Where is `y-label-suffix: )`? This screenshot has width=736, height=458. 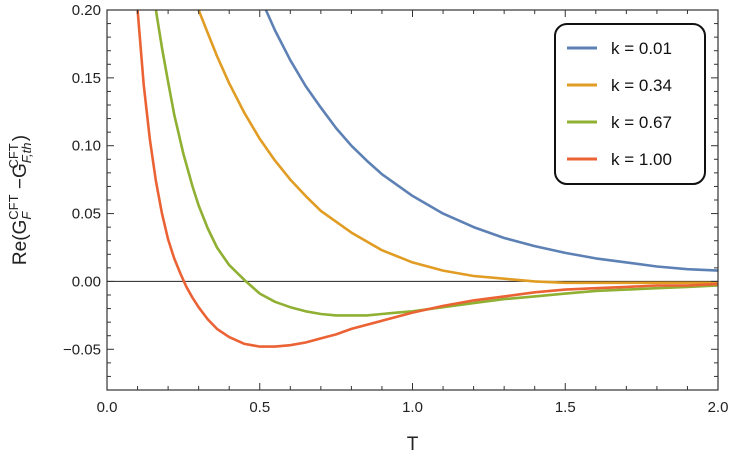 y-label-suffix: ) is located at coordinates (20, 138).